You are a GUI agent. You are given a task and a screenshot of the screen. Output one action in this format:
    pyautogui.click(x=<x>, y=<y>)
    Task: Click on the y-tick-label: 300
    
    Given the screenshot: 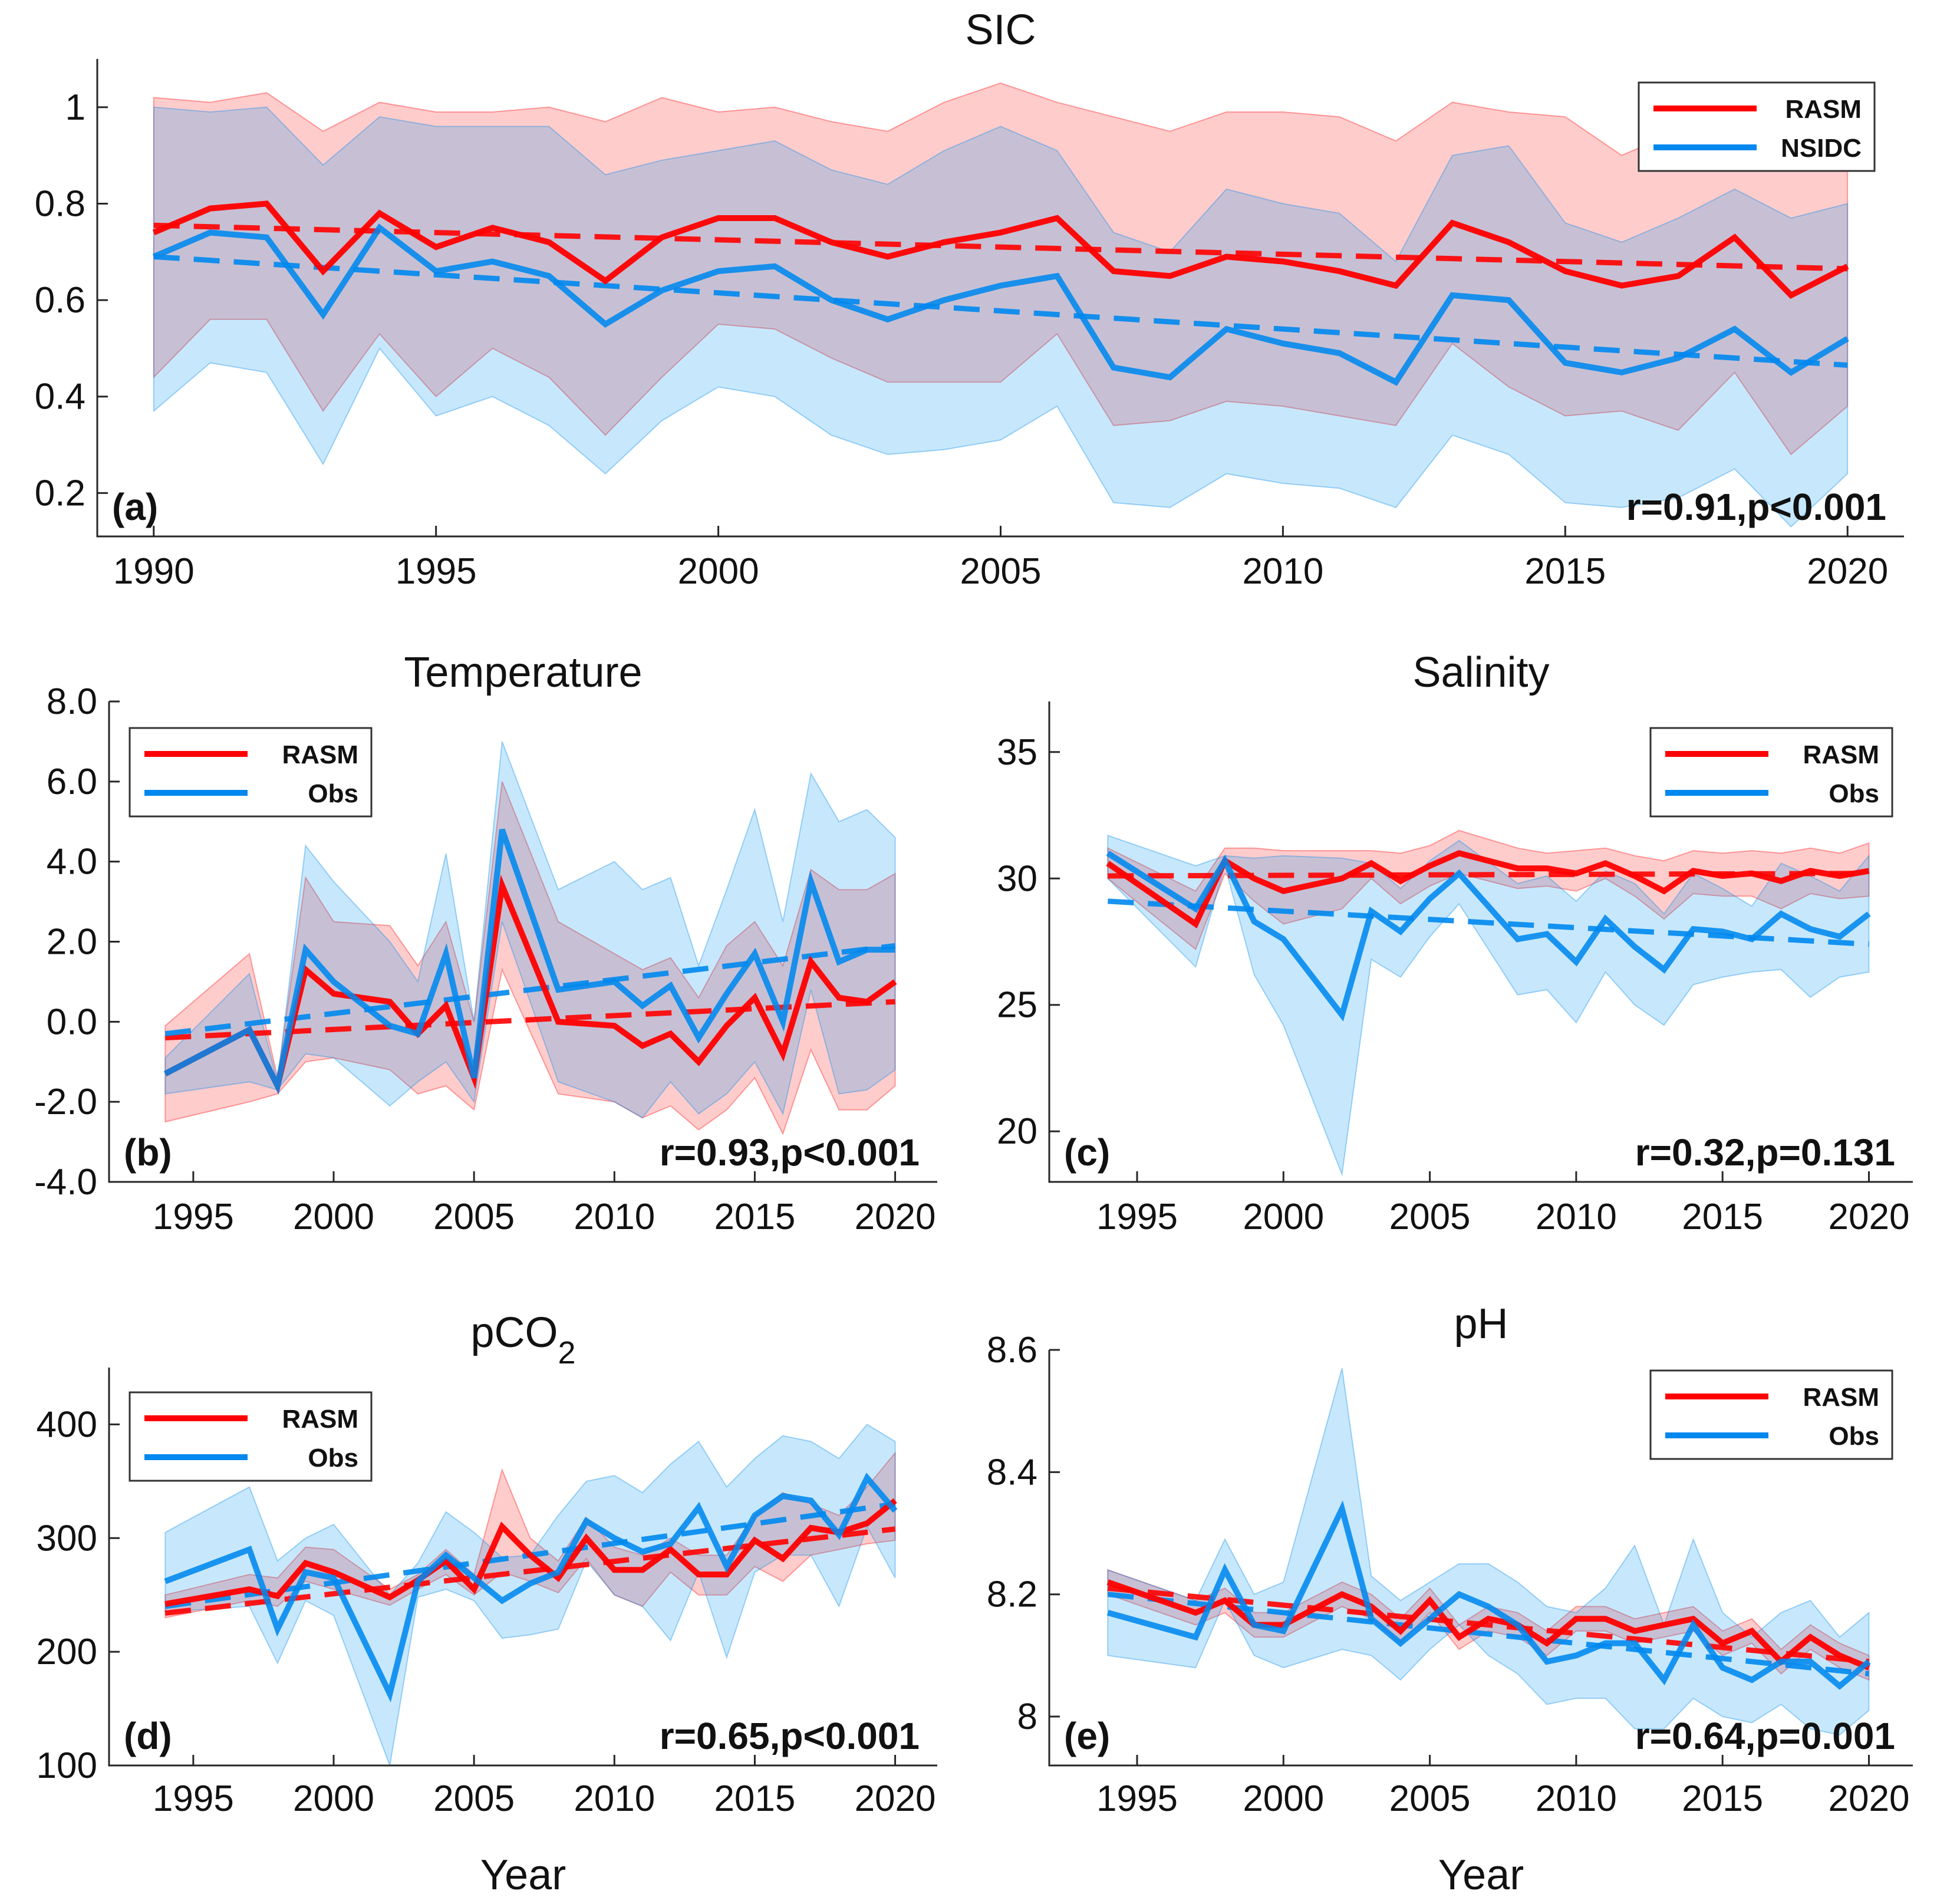 What is the action you would take?
    pyautogui.click(x=67, y=1538)
    